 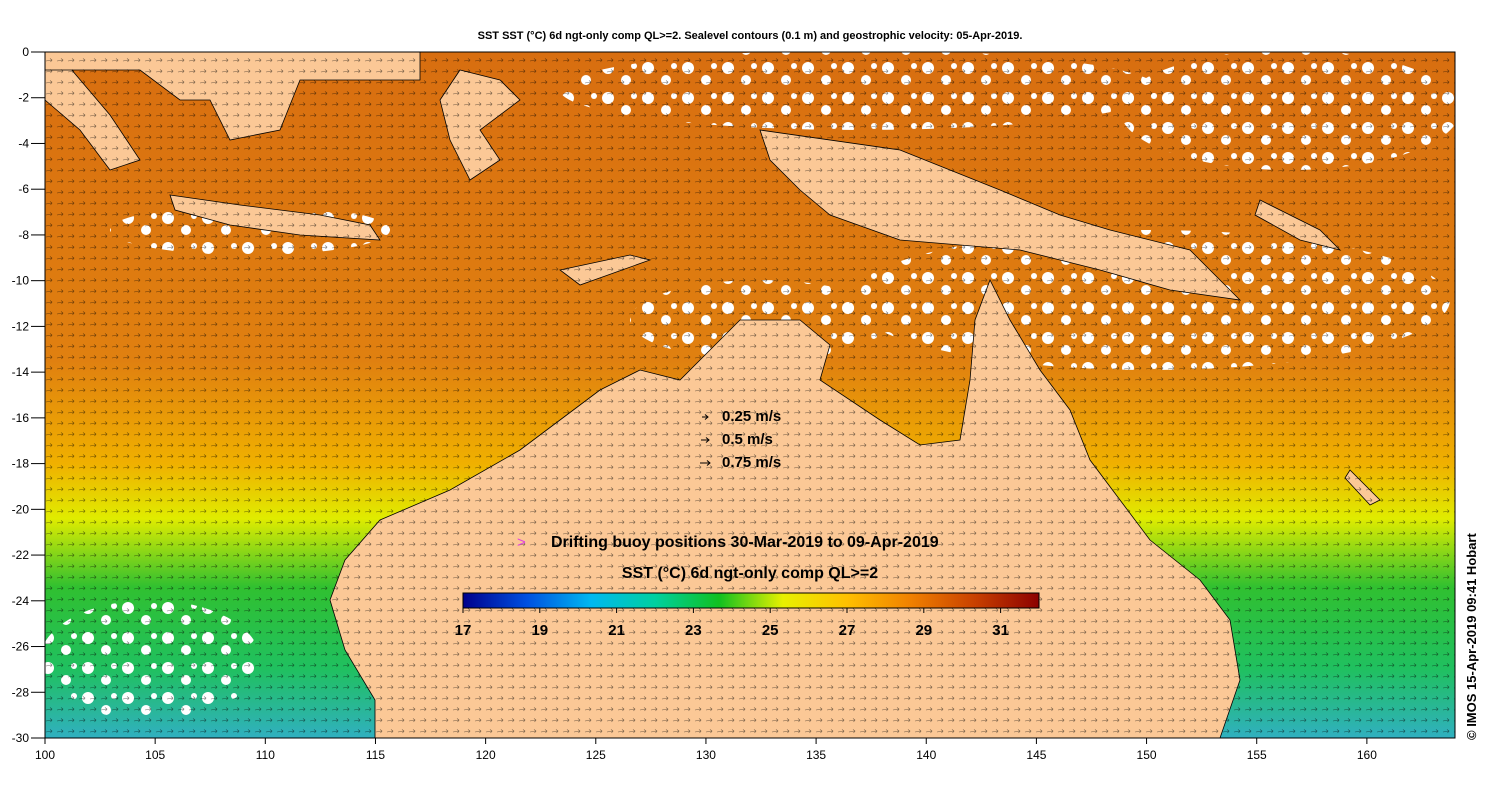 What do you see at coordinates (1000, 630) in the screenshot?
I see `colorbar-tick-label: 31` at bounding box center [1000, 630].